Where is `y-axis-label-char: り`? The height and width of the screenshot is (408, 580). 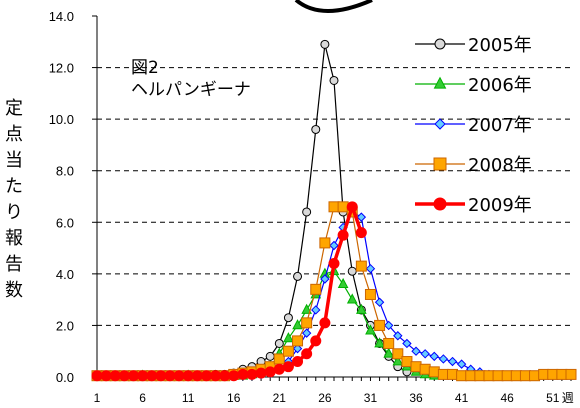 y-axis-label-char: り is located at coordinates (14, 212).